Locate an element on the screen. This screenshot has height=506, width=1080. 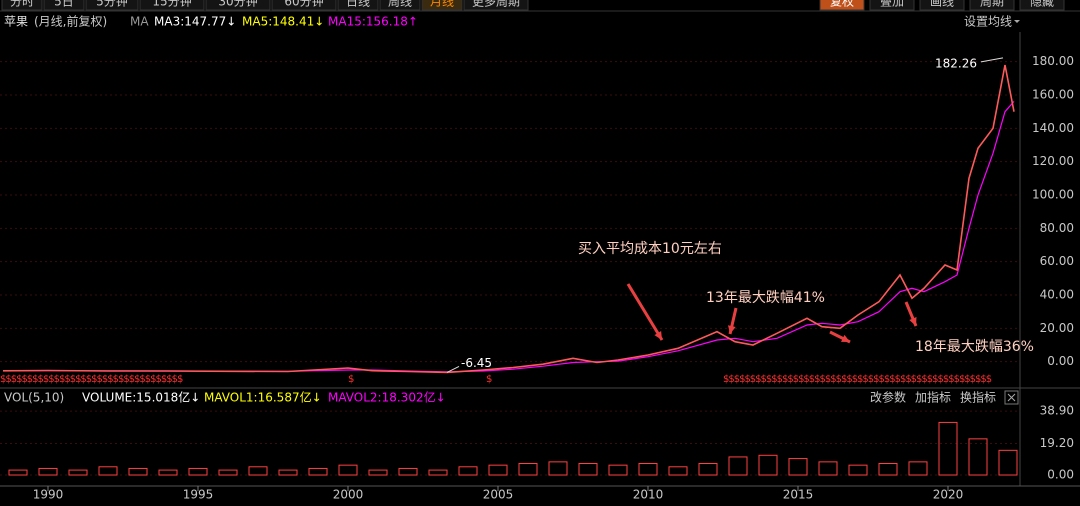
tab: 30分钟 is located at coordinates (237, 4).